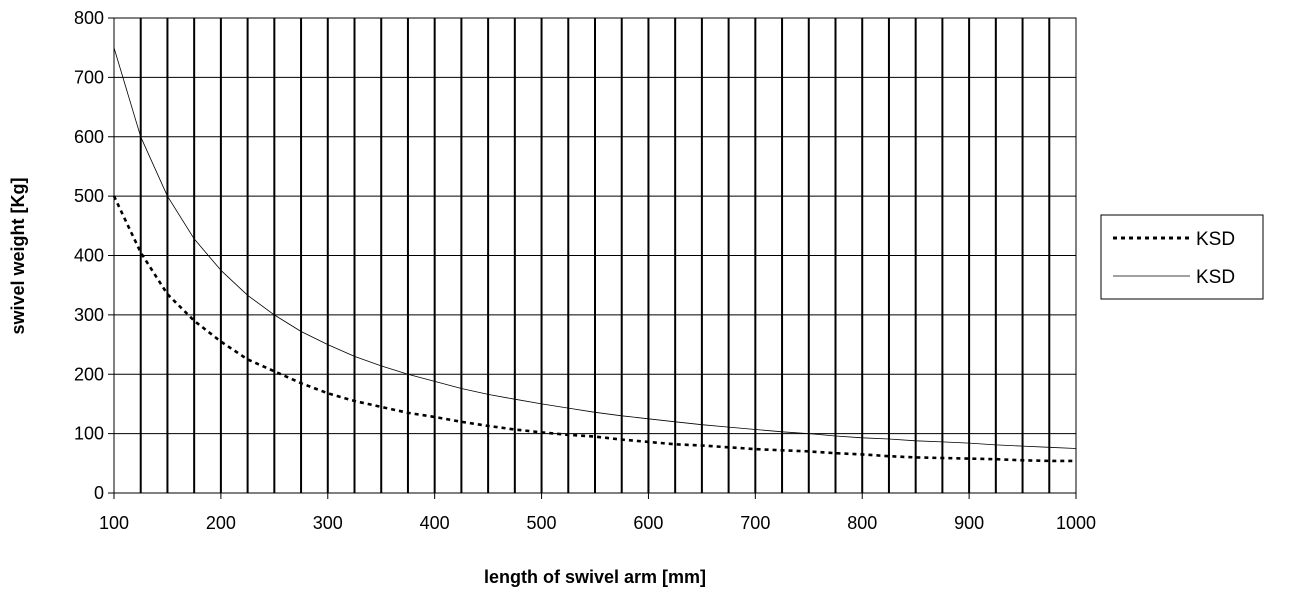 The width and height of the screenshot is (1303, 594). What do you see at coordinates (648, 523) in the screenshot?
I see `x-tick-label: 600` at bounding box center [648, 523].